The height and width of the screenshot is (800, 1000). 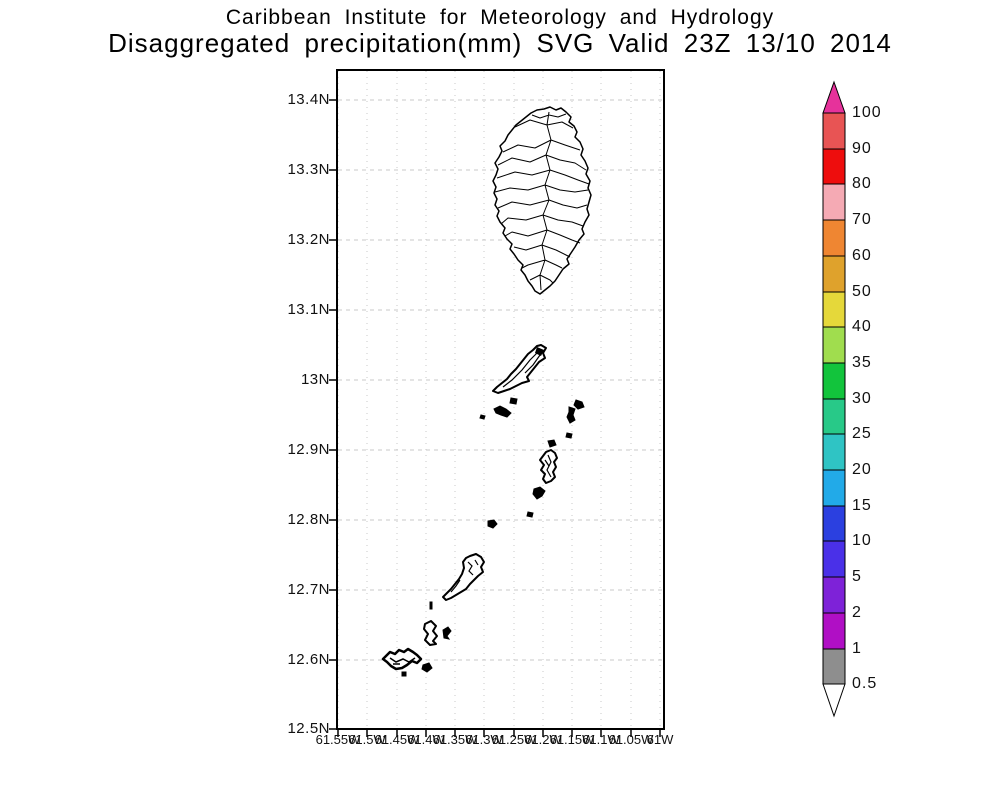 I want to click on lat-label: 13.2N, so click(x=308, y=239).